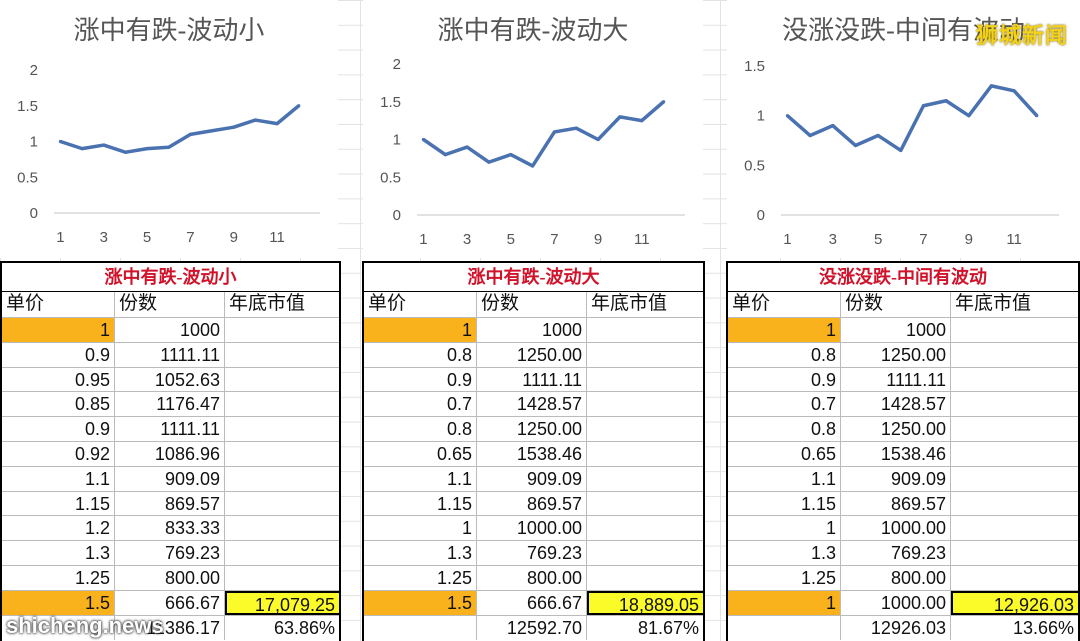 The height and width of the screenshot is (641, 1080). I want to click on table-cell: 13.66%, so click(1043, 627).